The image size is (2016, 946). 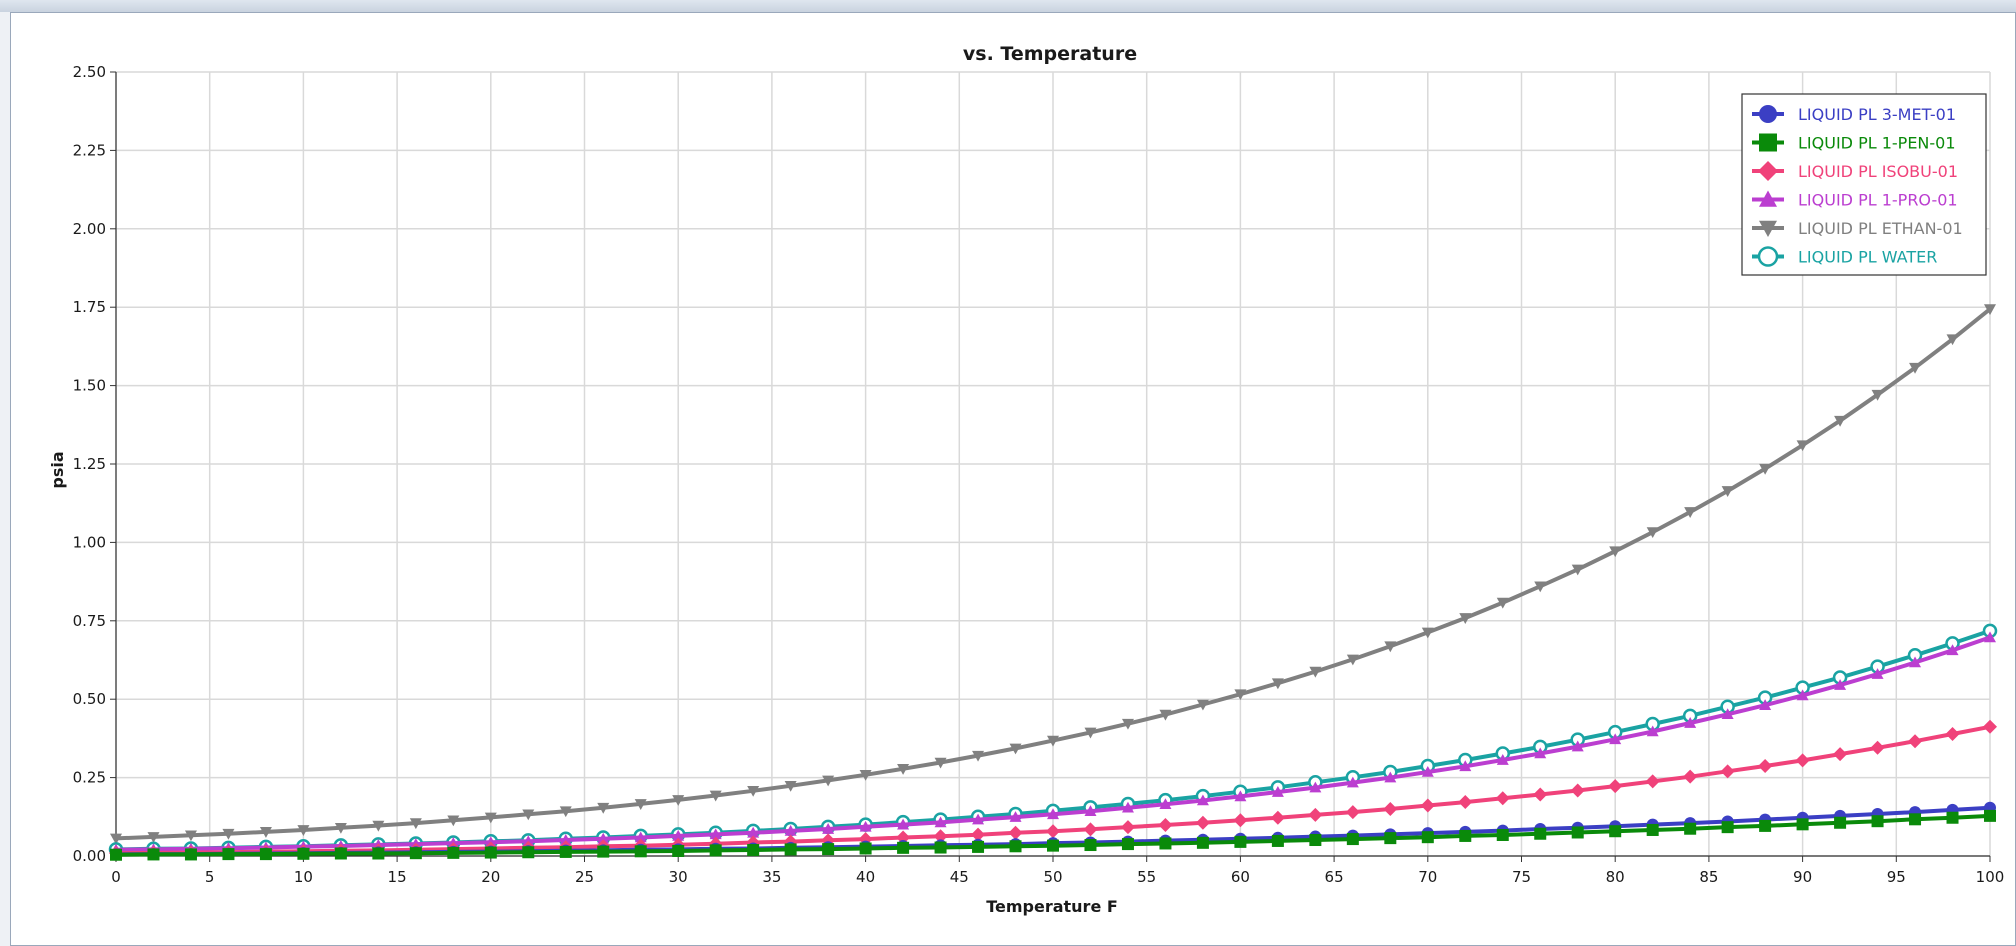 What do you see at coordinates (89, 386) in the screenshot?
I see `y-tick-label: 1.50` at bounding box center [89, 386].